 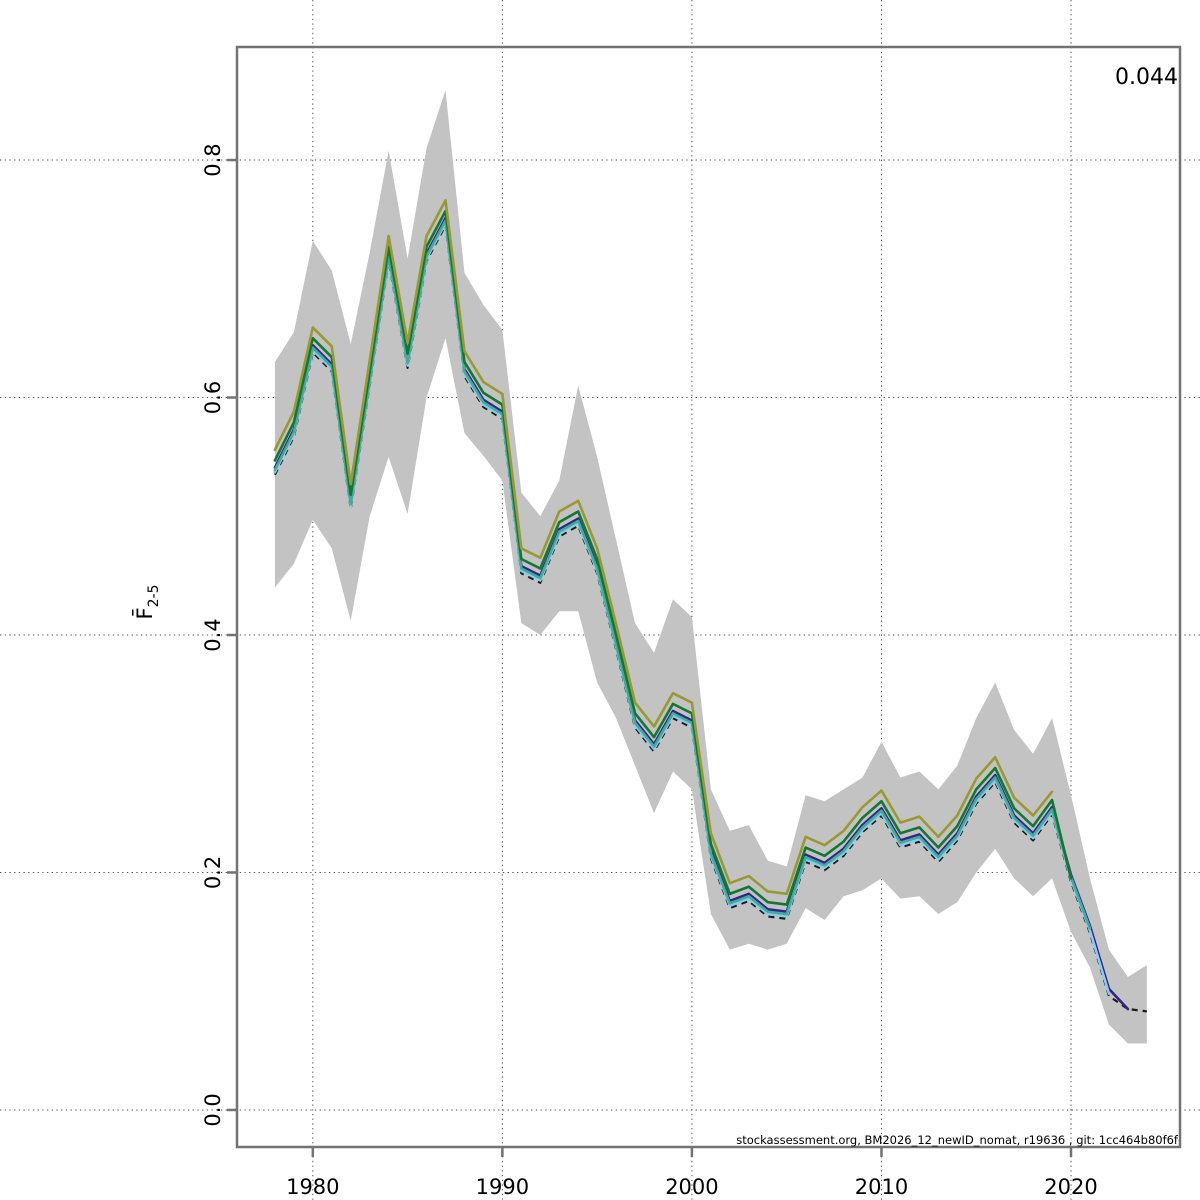 I want to click on x-tick-label-1990: 1990, so click(x=502, y=1187).